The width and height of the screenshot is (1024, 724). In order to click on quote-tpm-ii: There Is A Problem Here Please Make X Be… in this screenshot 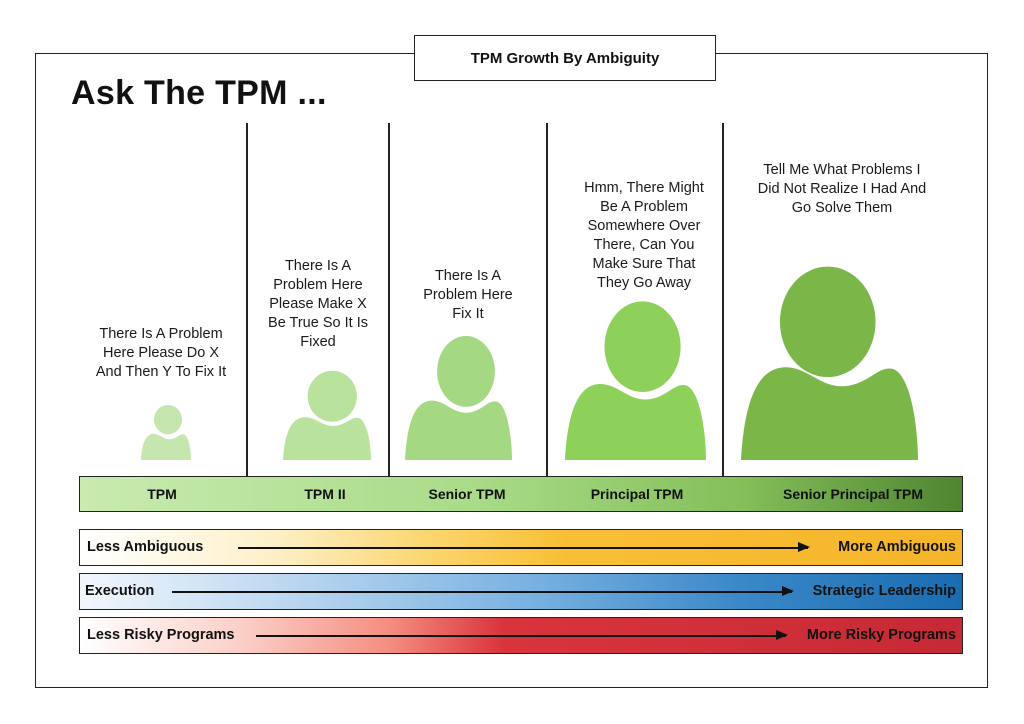, I will do `click(318, 304)`.